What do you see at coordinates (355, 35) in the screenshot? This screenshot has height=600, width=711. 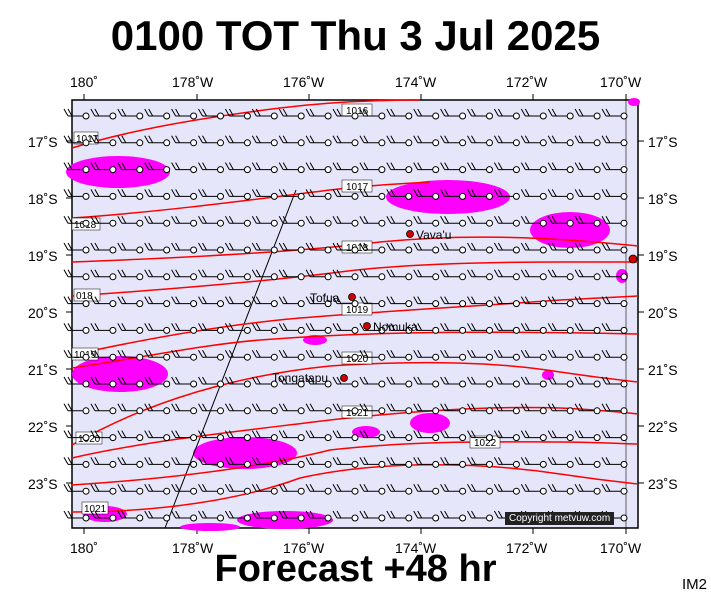 I see `map-title: 0100 TOT Thu 3 Jul 2025` at bounding box center [355, 35].